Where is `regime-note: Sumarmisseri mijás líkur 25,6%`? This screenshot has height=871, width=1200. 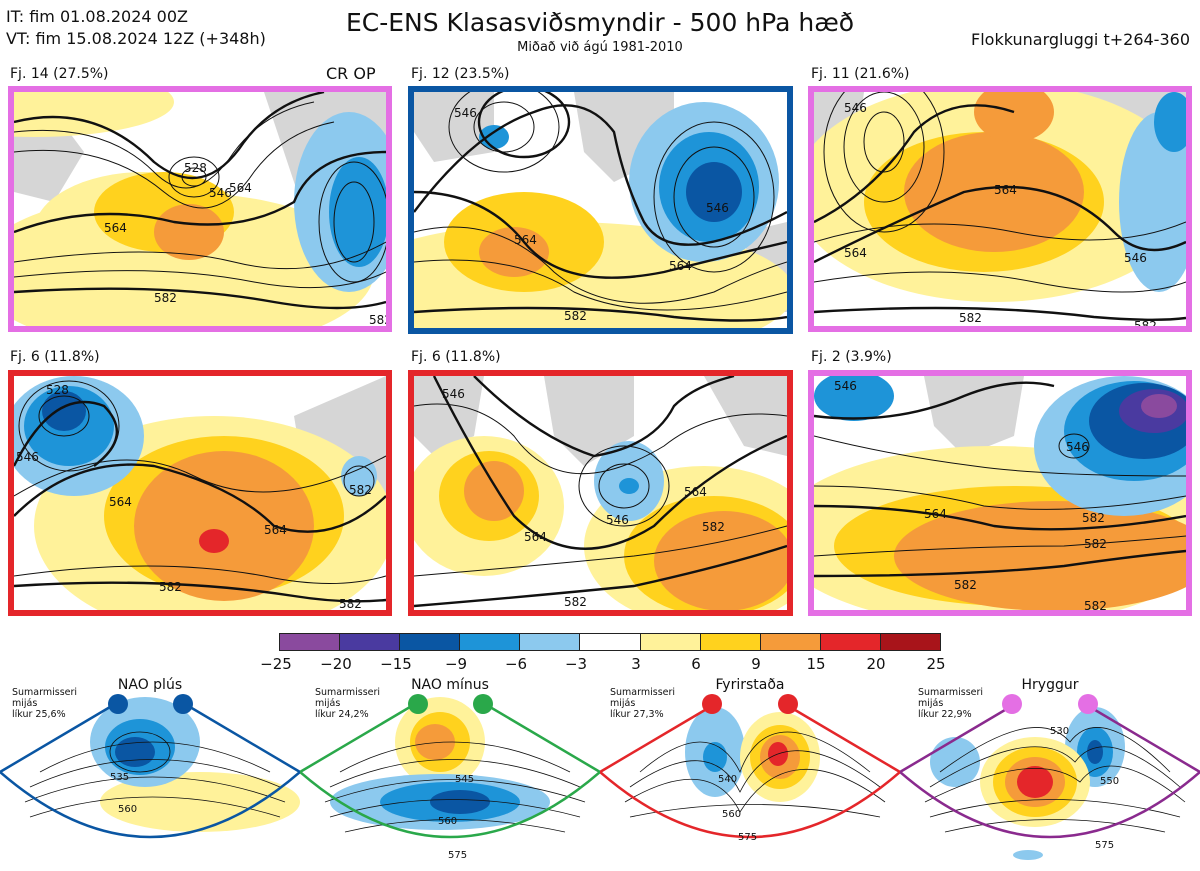
regime-note: Sumarmisseri mijás líkur 25,6% is located at coordinates (44, 703).